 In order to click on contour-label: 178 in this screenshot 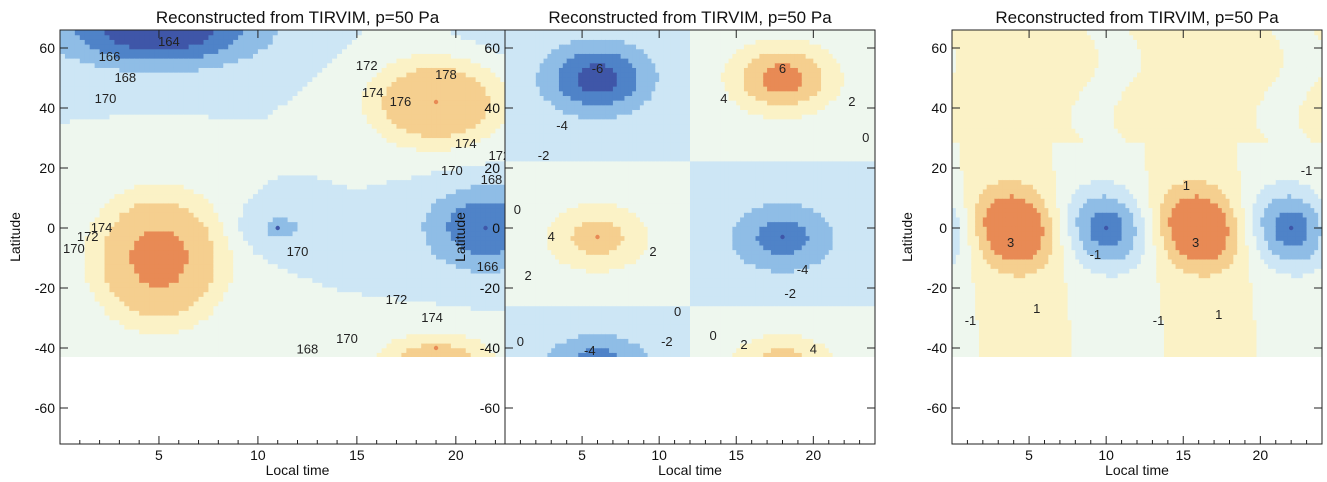, I will do `click(446, 74)`.